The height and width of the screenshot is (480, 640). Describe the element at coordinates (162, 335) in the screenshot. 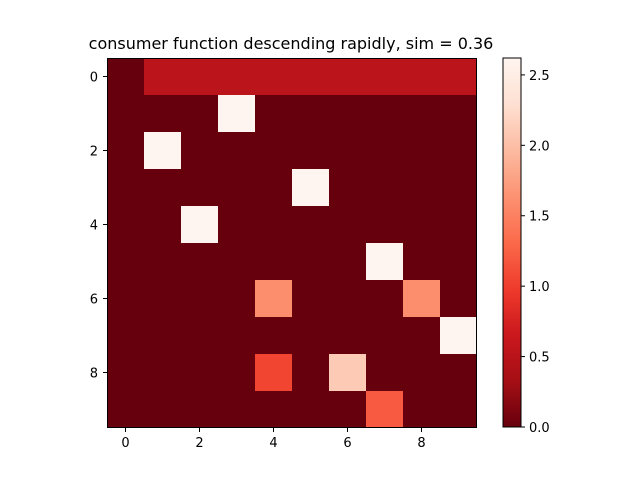

I see `heatmap-cell-r7-c1` at that location.